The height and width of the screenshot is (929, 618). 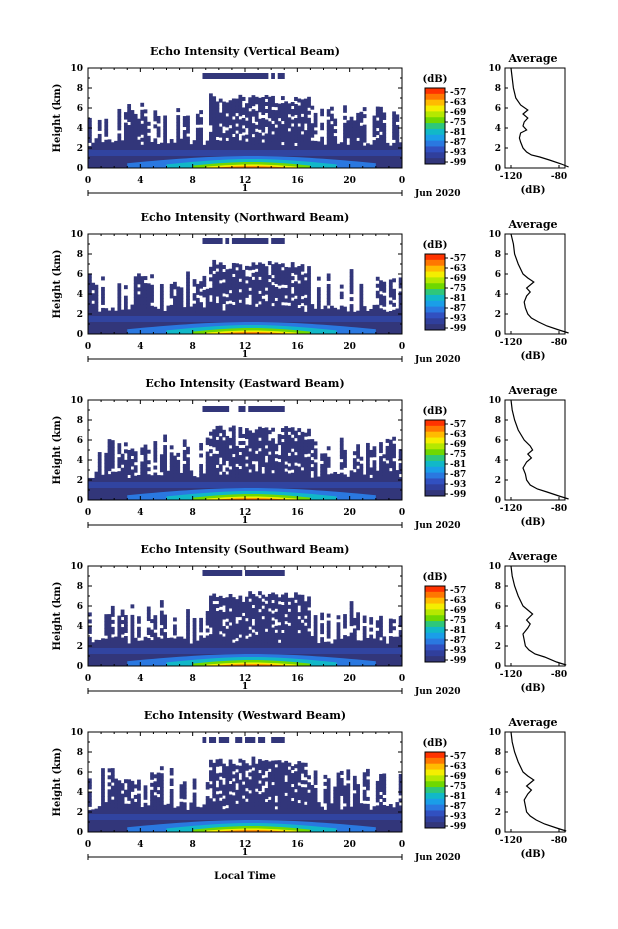 What do you see at coordinates (57, 616) in the screenshot?
I see `y-axis-label: Height (km)` at bounding box center [57, 616].